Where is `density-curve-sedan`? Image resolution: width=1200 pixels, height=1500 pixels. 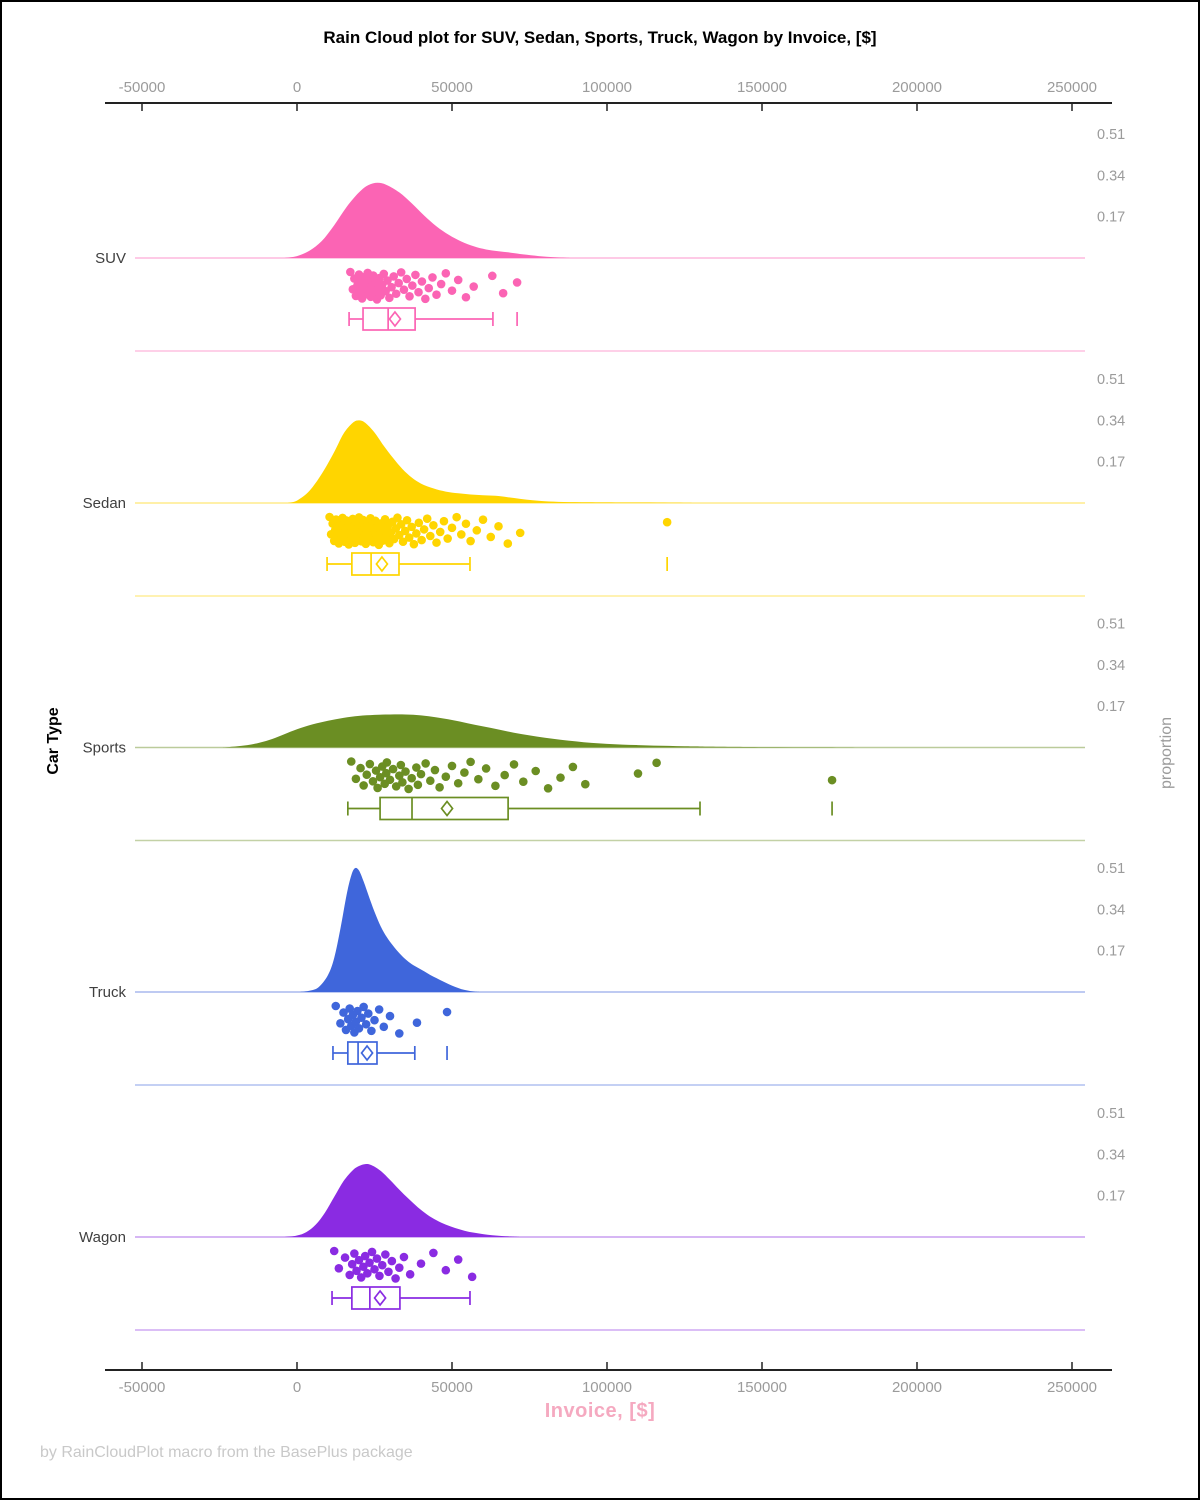 density-curve-sedan is located at coordinates (490, 461).